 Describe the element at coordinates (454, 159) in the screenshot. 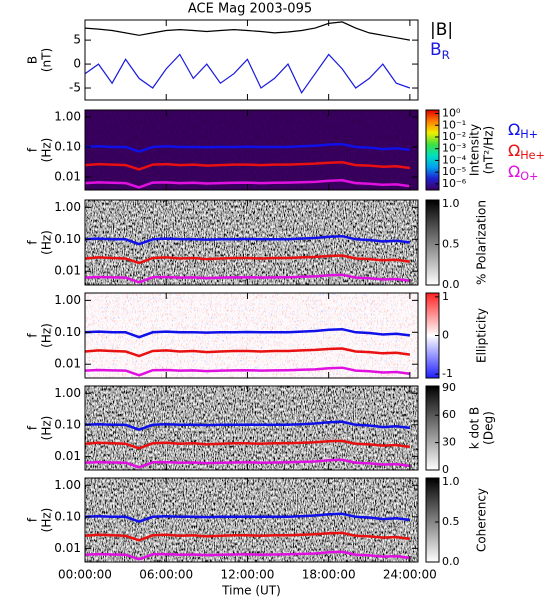

I see `colorbar-tick-label: 10⁻⁴` at that location.